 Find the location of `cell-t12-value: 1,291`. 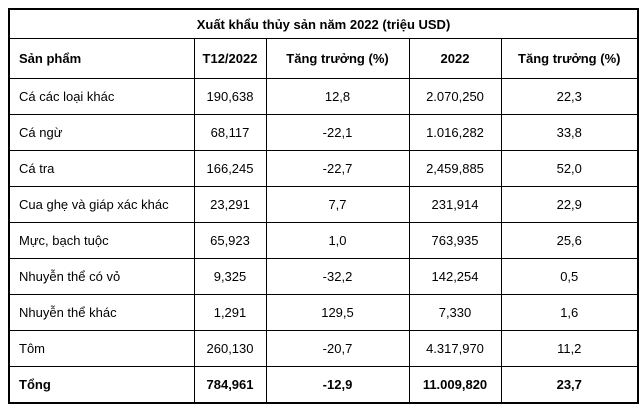

cell-t12-value: 1,291 is located at coordinates (230, 312).